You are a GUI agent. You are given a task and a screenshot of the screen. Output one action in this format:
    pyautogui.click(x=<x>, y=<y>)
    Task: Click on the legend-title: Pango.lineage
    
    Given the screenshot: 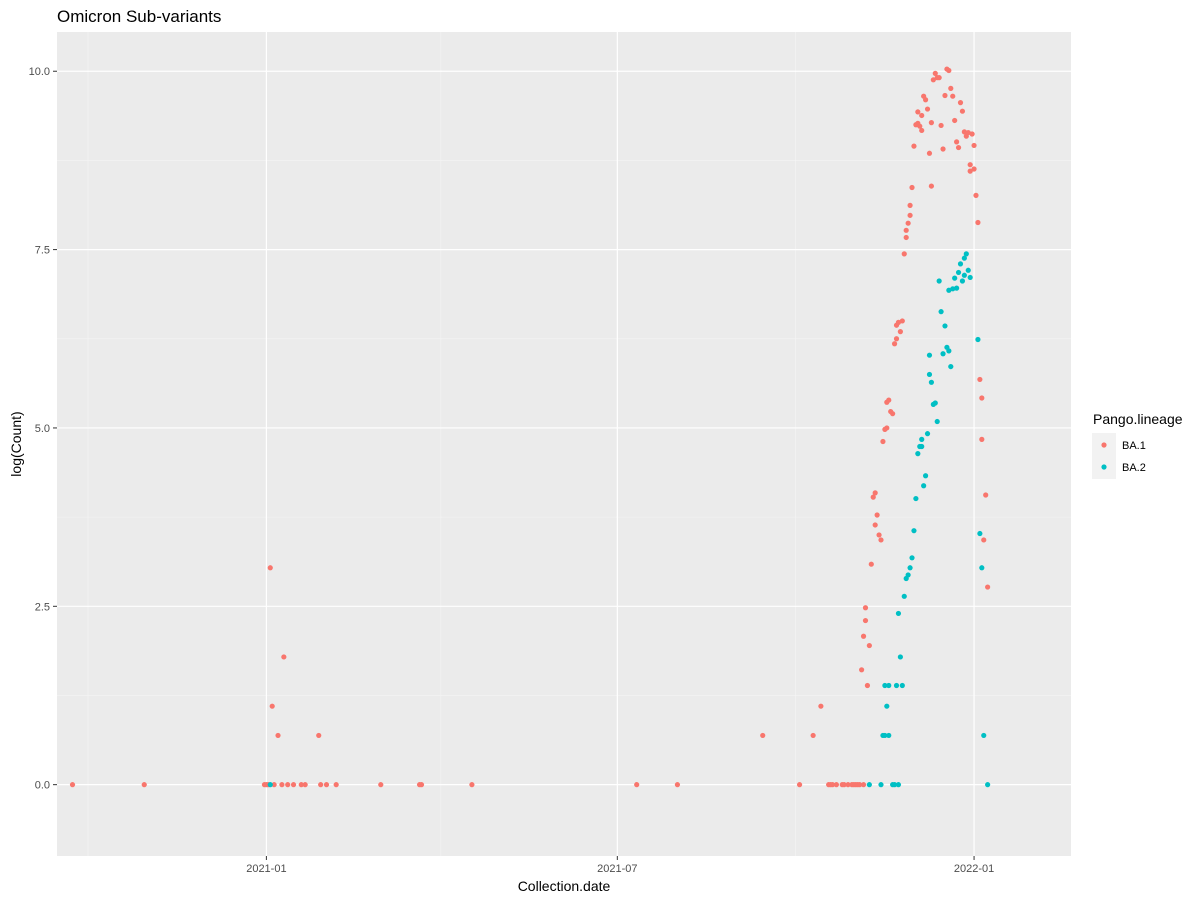 What is the action you would take?
    pyautogui.click(x=1138, y=419)
    